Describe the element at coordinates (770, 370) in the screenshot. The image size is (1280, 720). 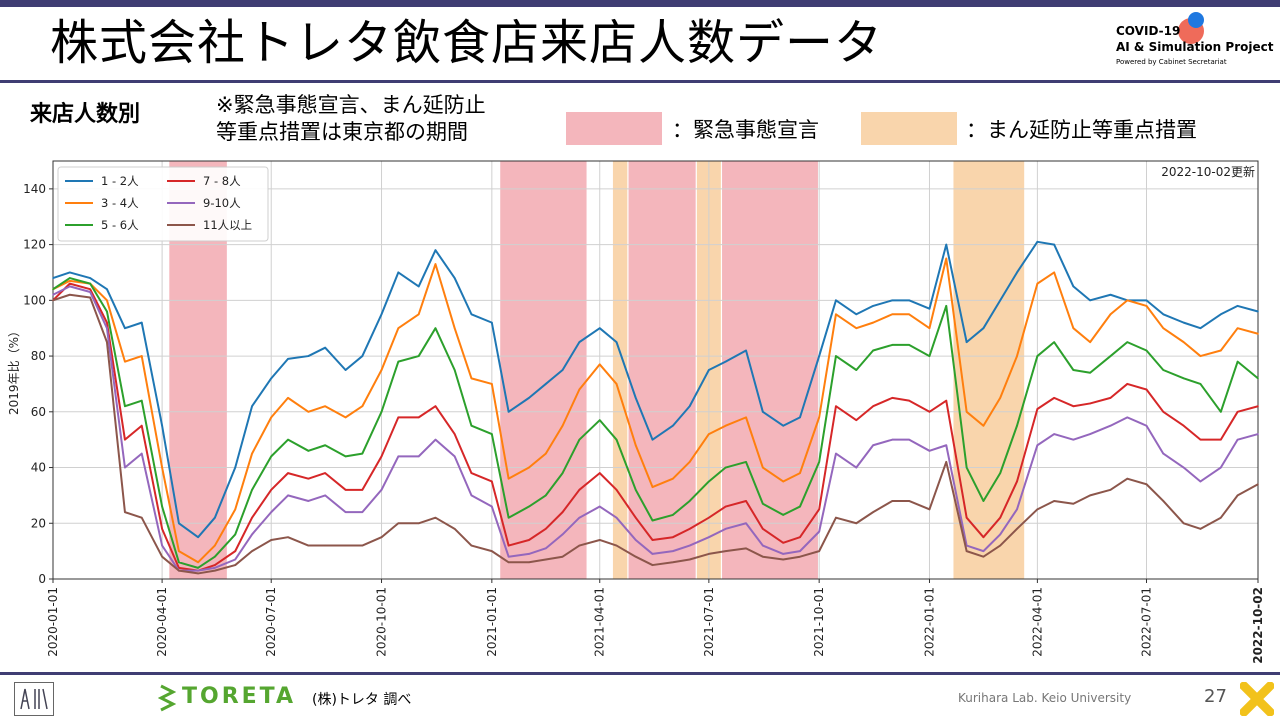
I see `emergency-period-band` at that location.